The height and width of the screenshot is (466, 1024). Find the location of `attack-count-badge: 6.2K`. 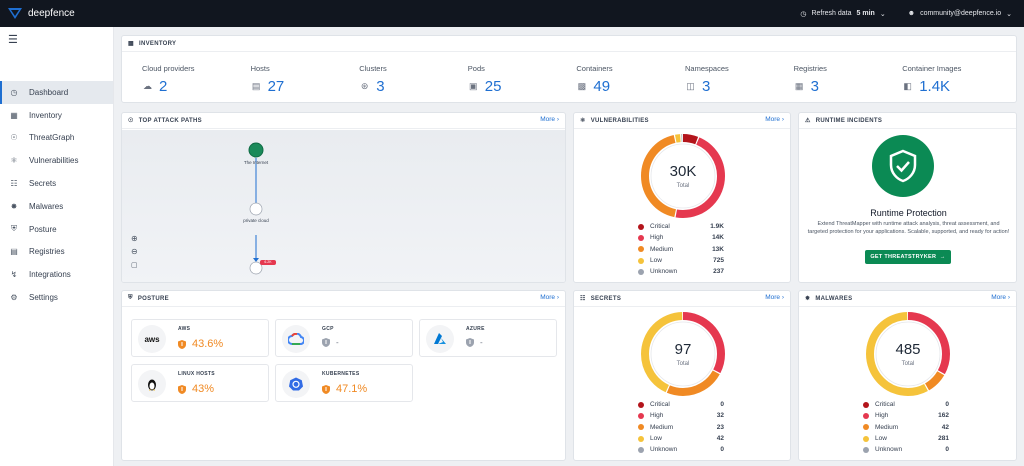

attack-count-badge: 6.2K is located at coordinates (268, 262).